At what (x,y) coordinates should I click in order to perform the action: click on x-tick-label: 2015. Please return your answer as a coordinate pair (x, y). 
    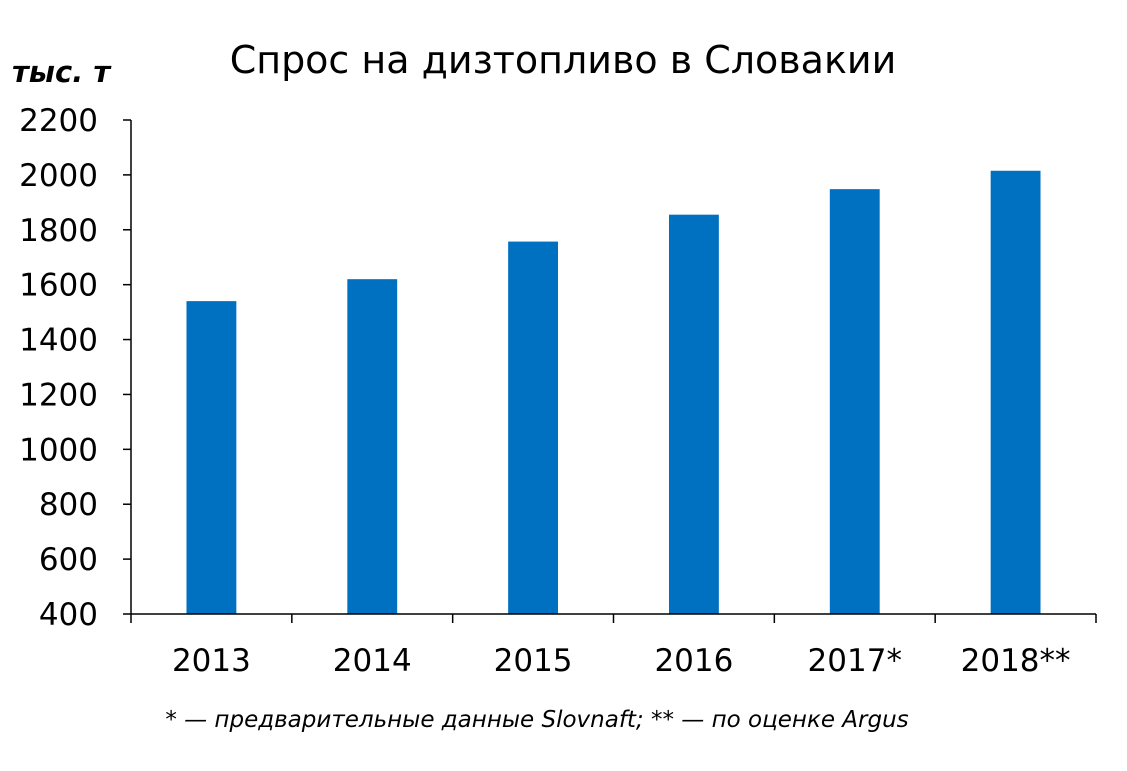
    Looking at the image, I should click on (533, 661).